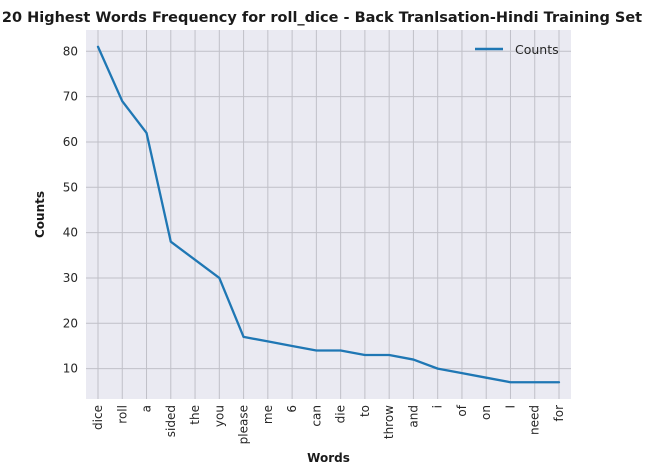  What do you see at coordinates (389, 422) in the screenshot?
I see `x-tick-label: throw` at bounding box center [389, 422].